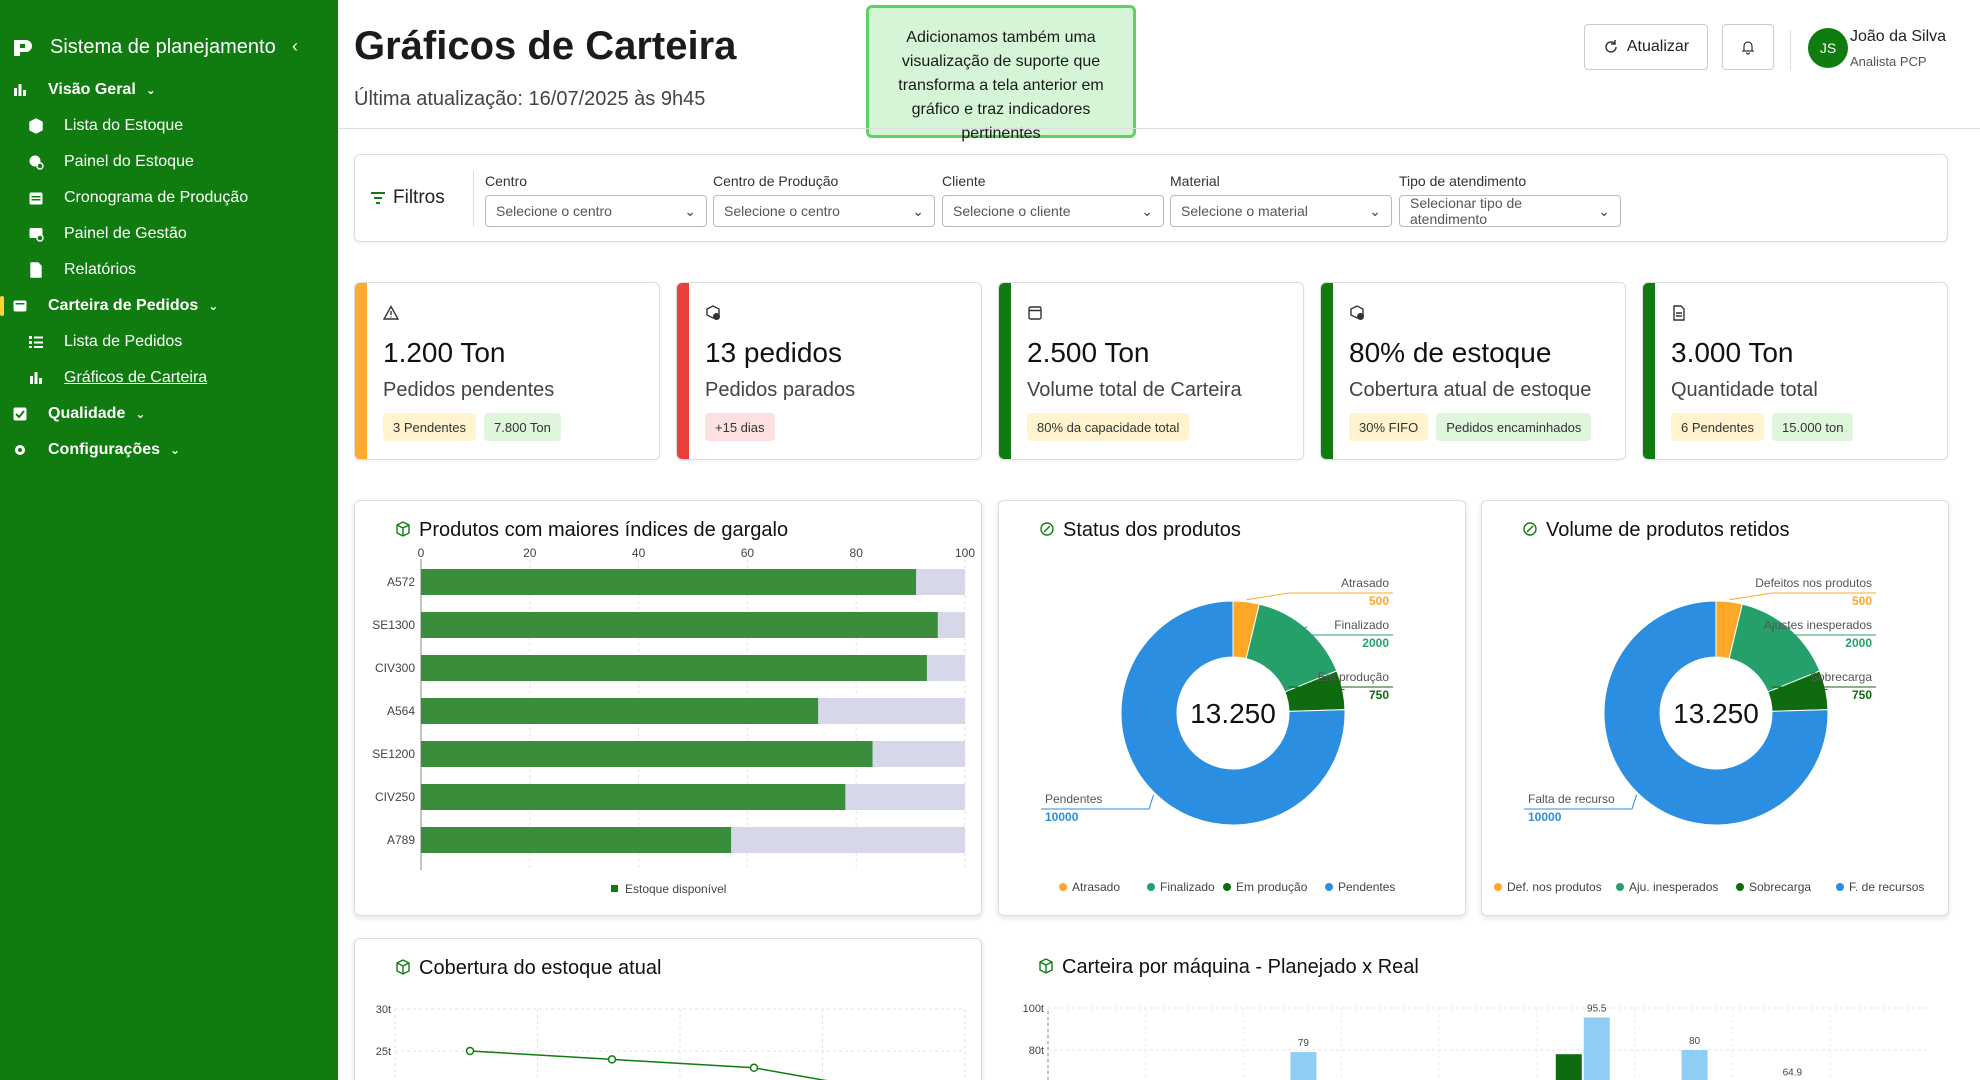  Describe the element at coordinates (1033, 1009) in the screenshot. I see `y-tick-label: 100t` at that location.